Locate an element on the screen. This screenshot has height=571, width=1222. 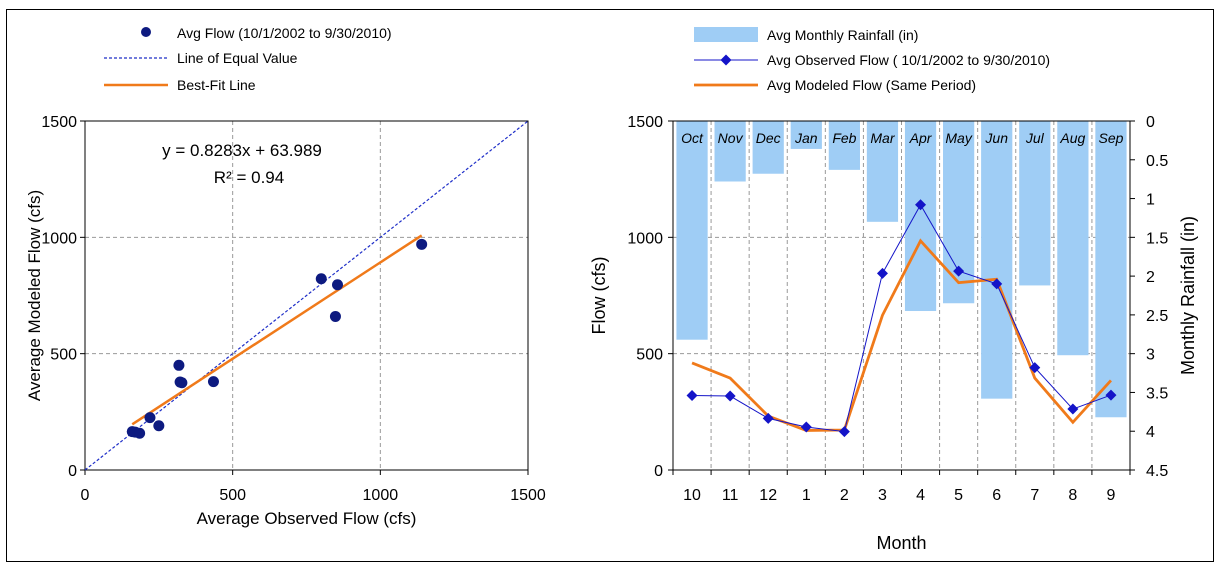
month-label: May is located at coordinates (958, 138).